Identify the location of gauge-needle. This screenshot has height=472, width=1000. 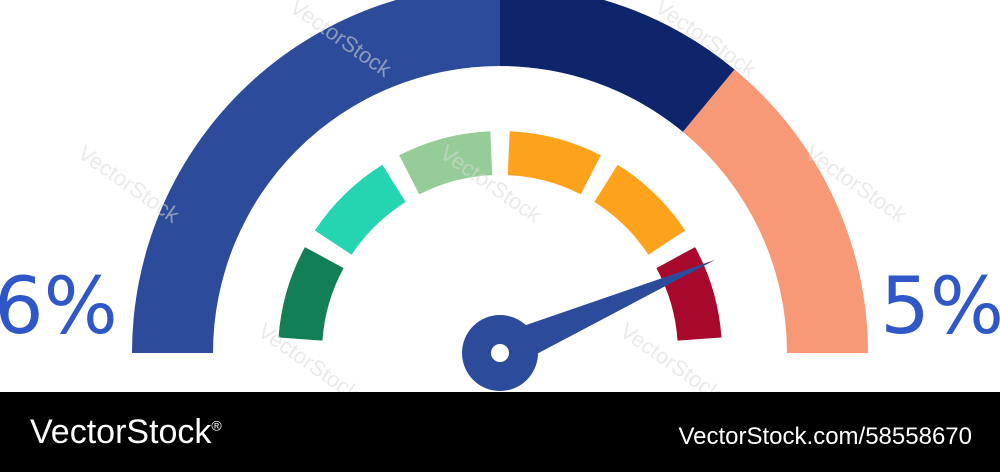
(589, 325).